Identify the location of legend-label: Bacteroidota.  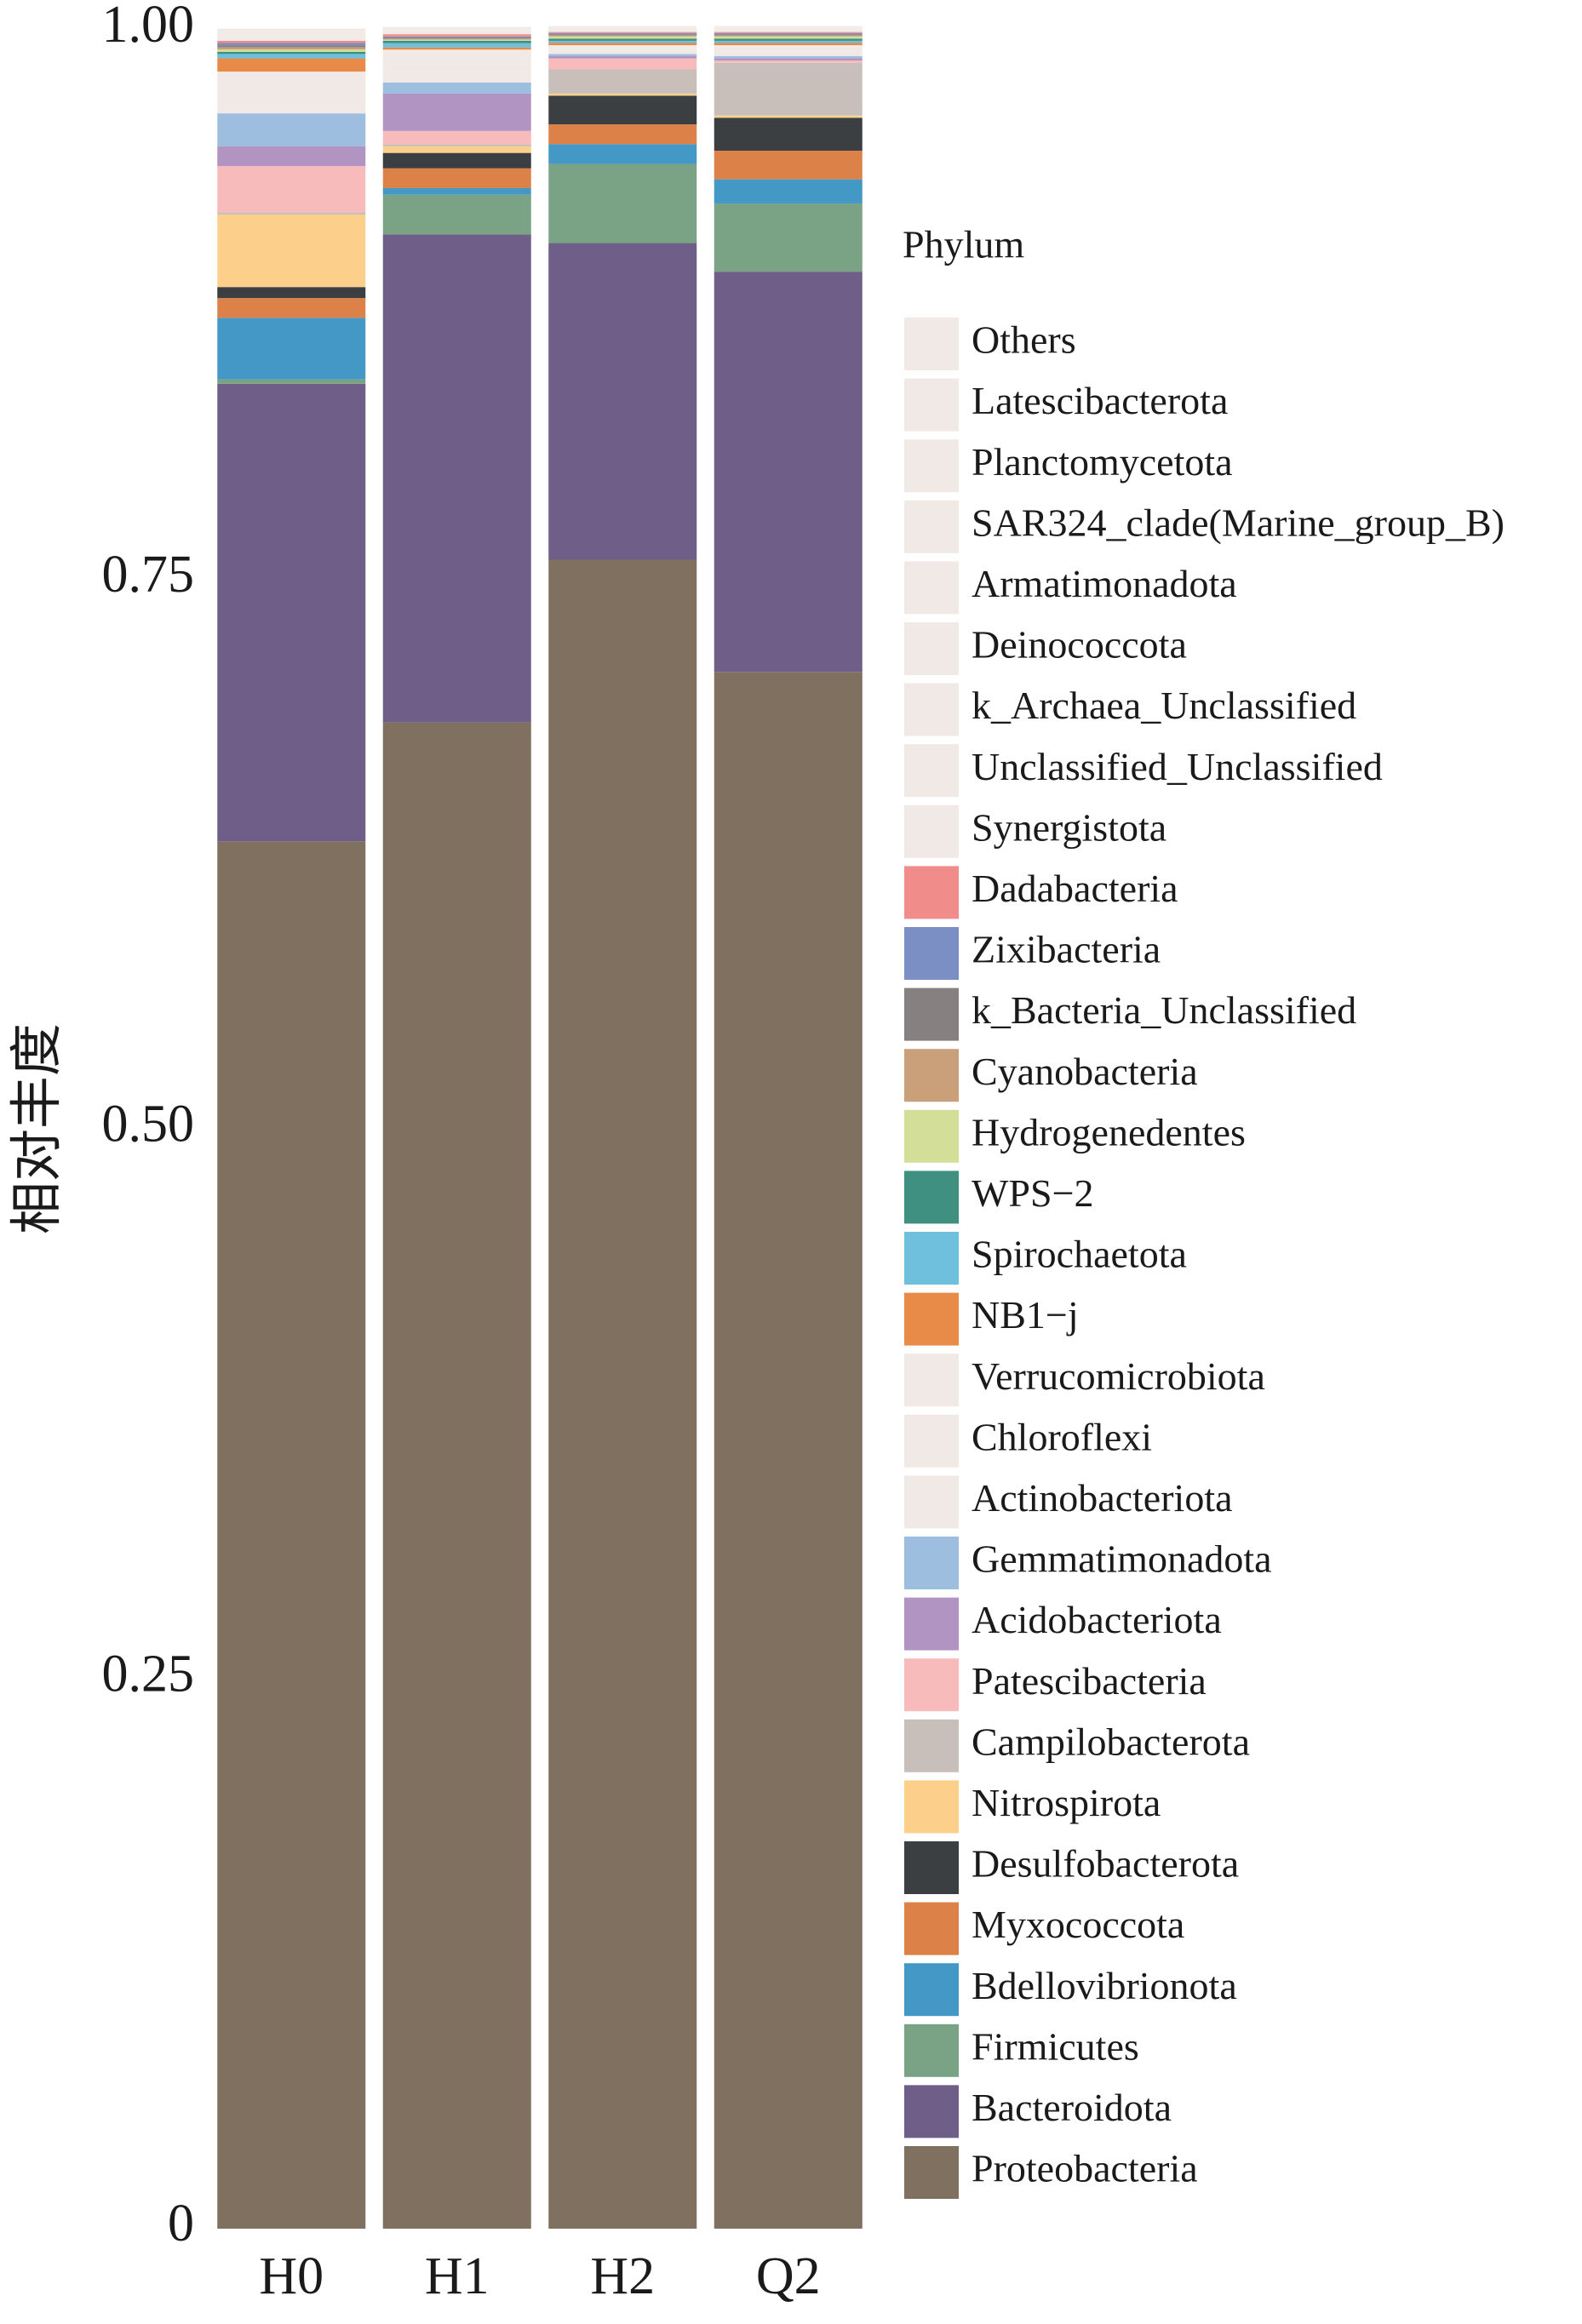
(1072, 2107).